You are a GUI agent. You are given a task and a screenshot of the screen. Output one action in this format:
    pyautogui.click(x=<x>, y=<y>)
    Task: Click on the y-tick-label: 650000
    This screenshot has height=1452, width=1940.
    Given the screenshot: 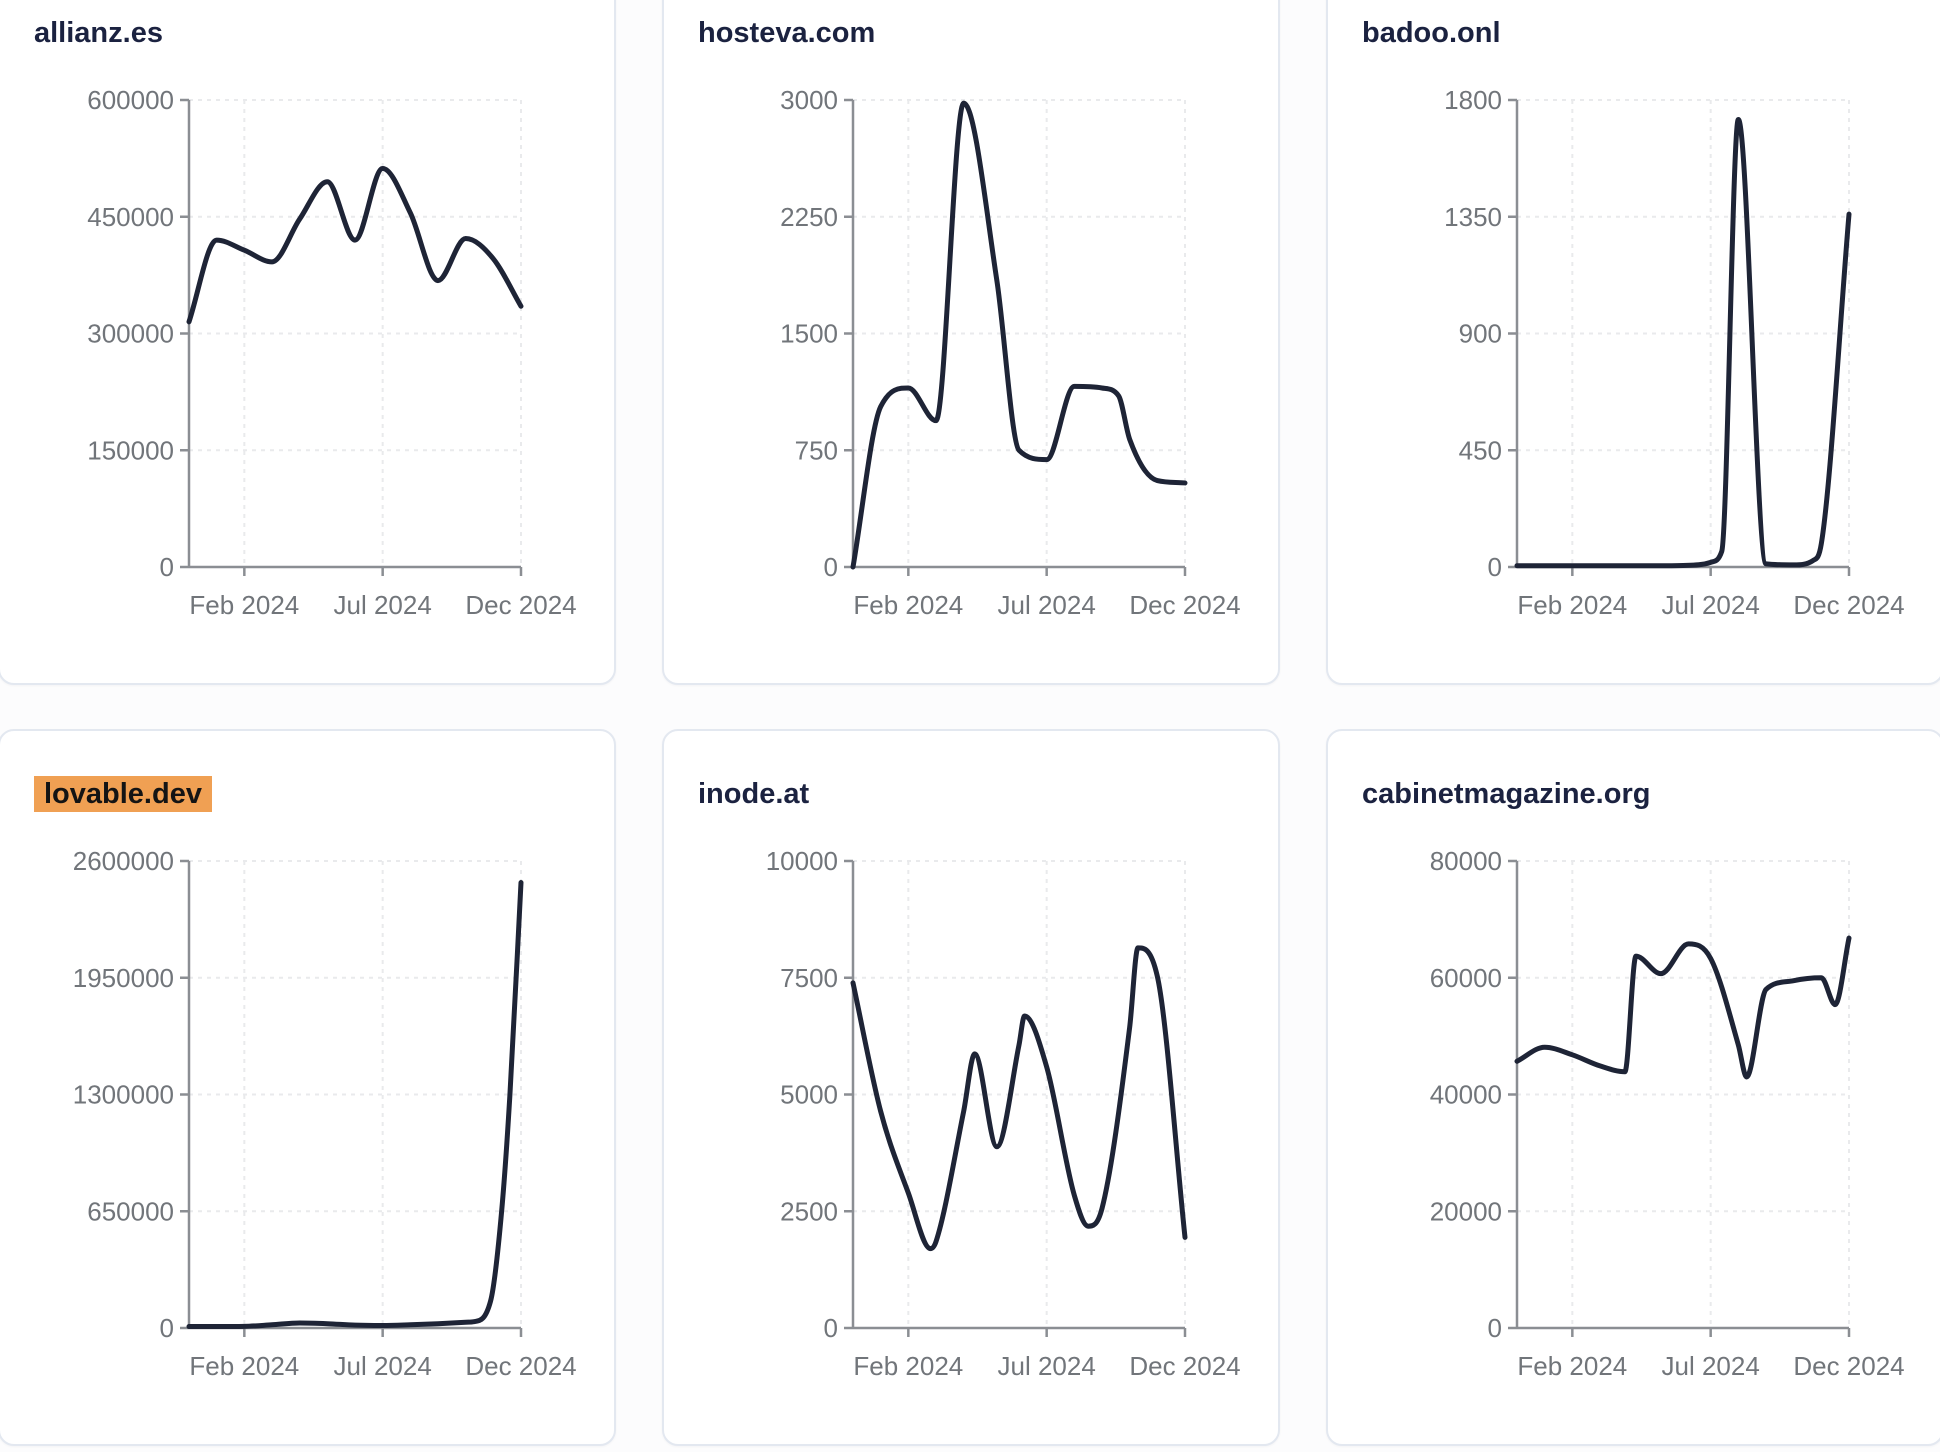 What is the action you would take?
    pyautogui.click(x=130, y=1211)
    